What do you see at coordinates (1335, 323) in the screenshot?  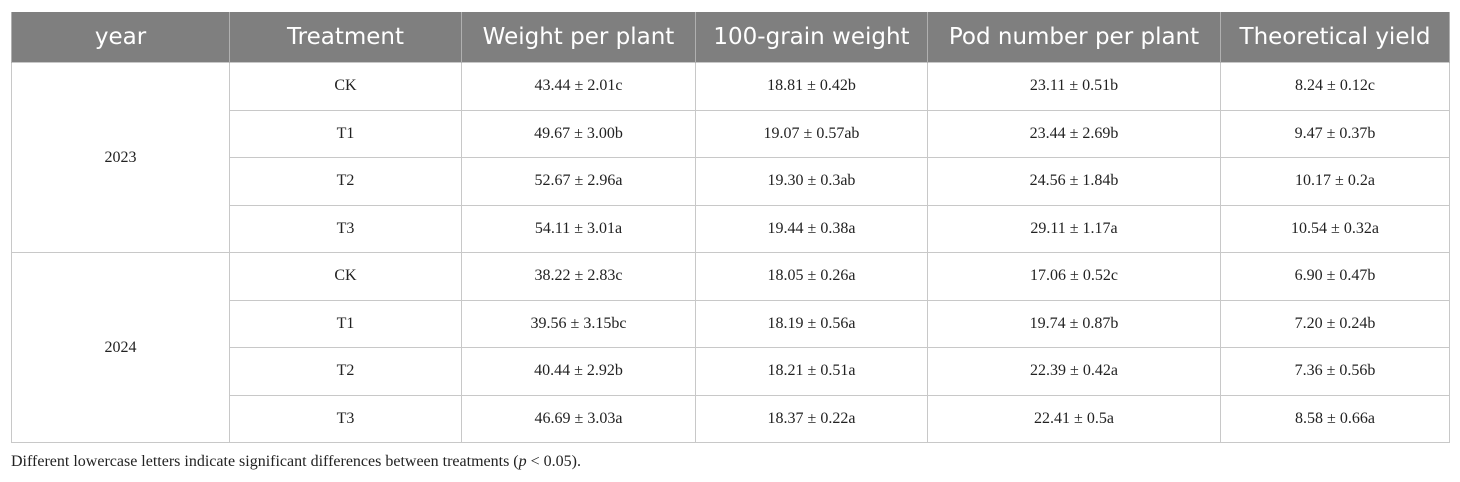 I see `value-cell: 7.20 ± 0.24b` at bounding box center [1335, 323].